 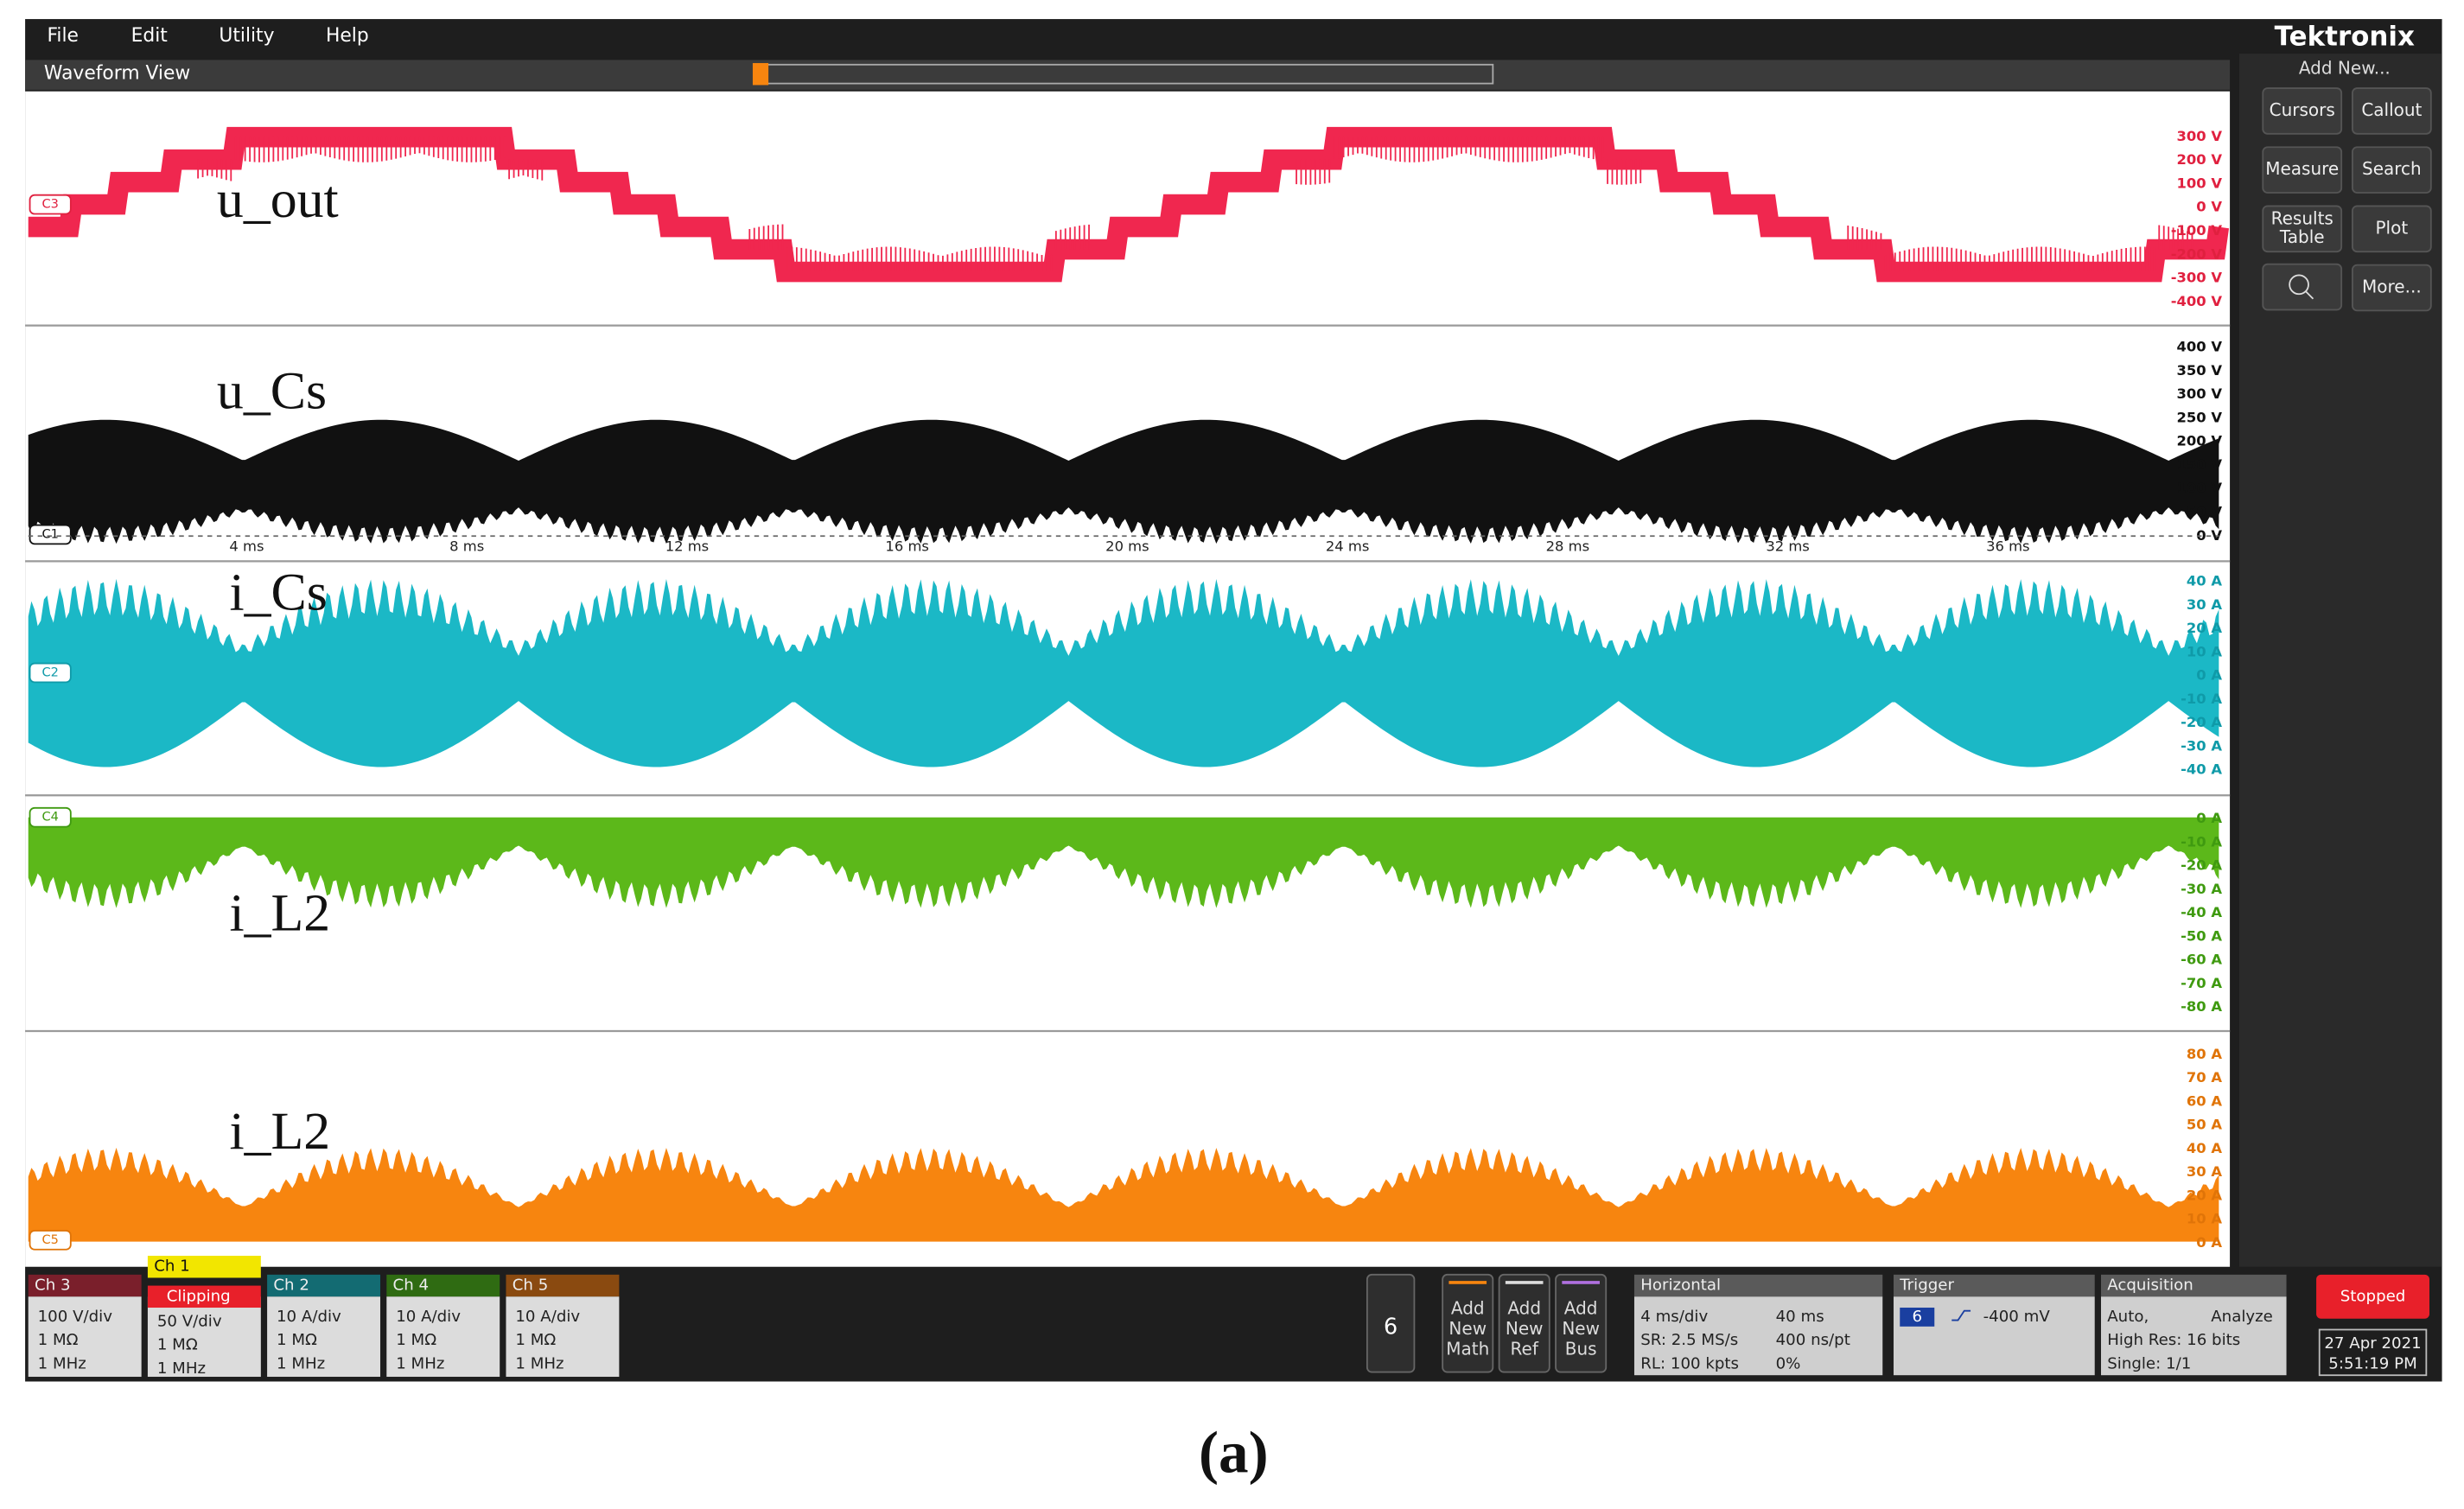 What do you see at coordinates (2204, 1100) in the screenshot?
I see `scale-label: 60 A` at bounding box center [2204, 1100].